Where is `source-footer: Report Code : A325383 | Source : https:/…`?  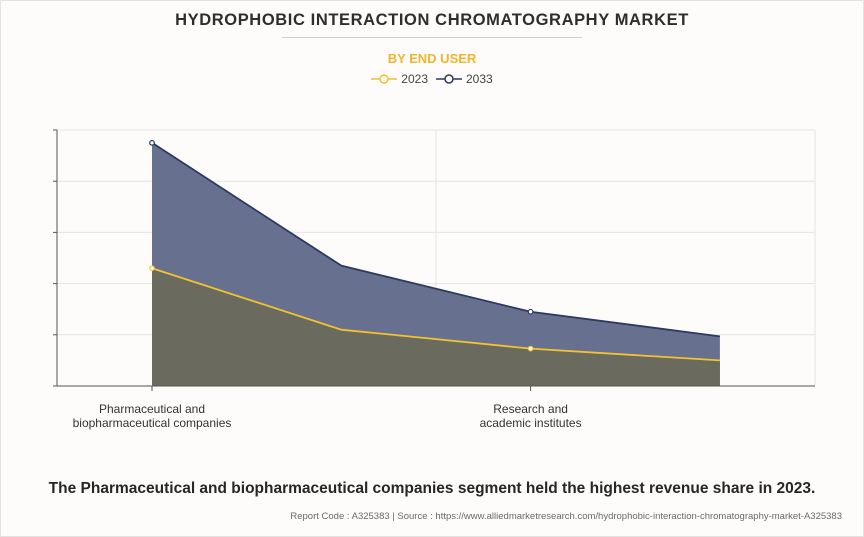
source-footer: Report Code : A325383 | Source : https:/… is located at coordinates (566, 516).